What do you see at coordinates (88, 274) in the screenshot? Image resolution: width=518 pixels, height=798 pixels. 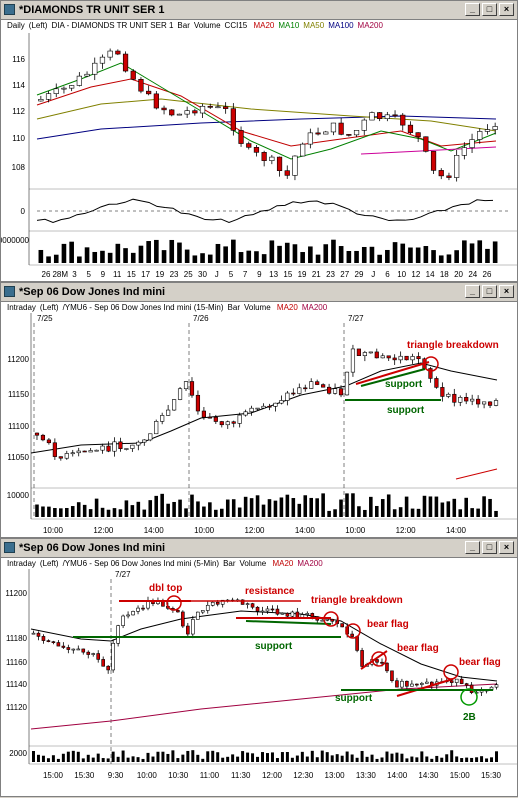 I see `x-axis-label: 5` at bounding box center [88, 274].